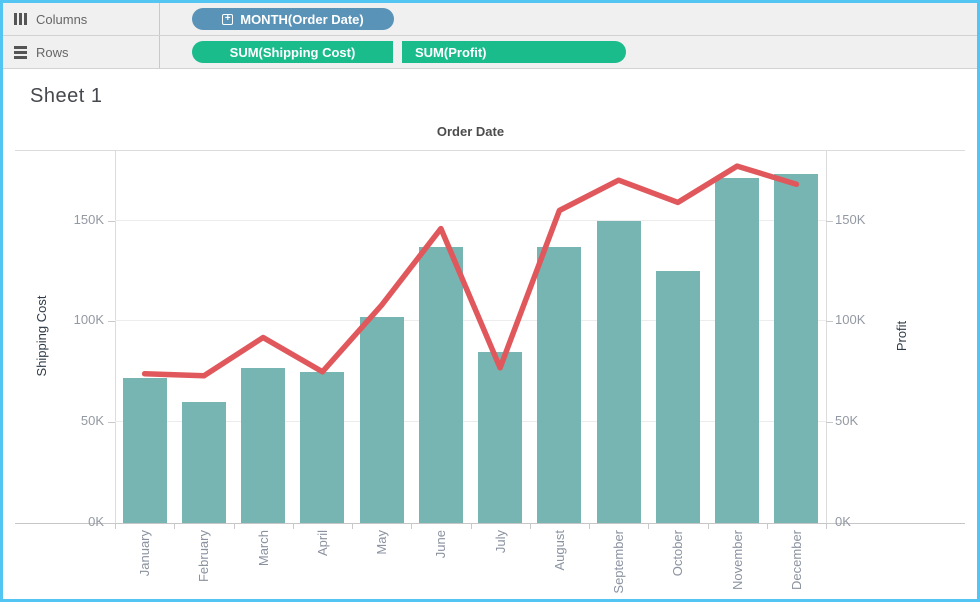 The height and width of the screenshot is (602, 980). What do you see at coordinates (96, 521) in the screenshot?
I see `left-tick-0K: 0K` at bounding box center [96, 521].